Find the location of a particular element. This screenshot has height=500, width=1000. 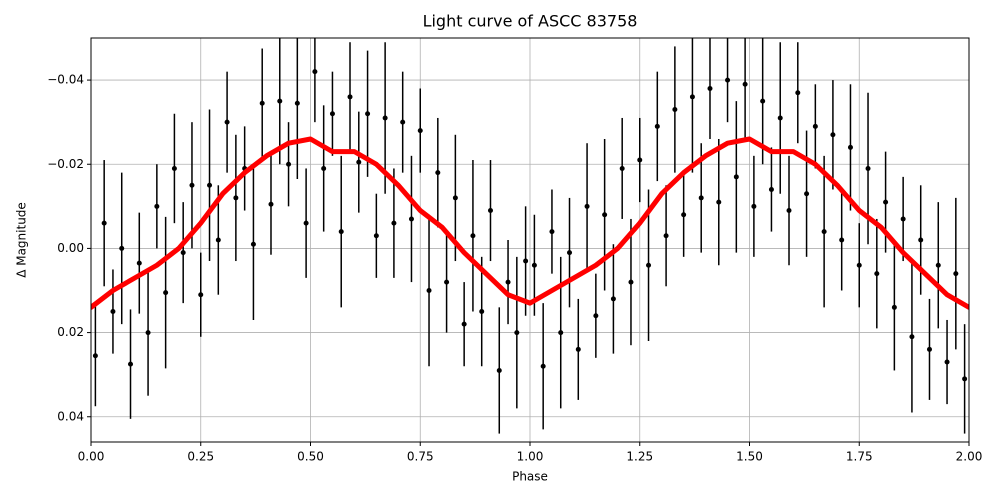

y-tick-label: 0.04 is located at coordinates (70, 416).